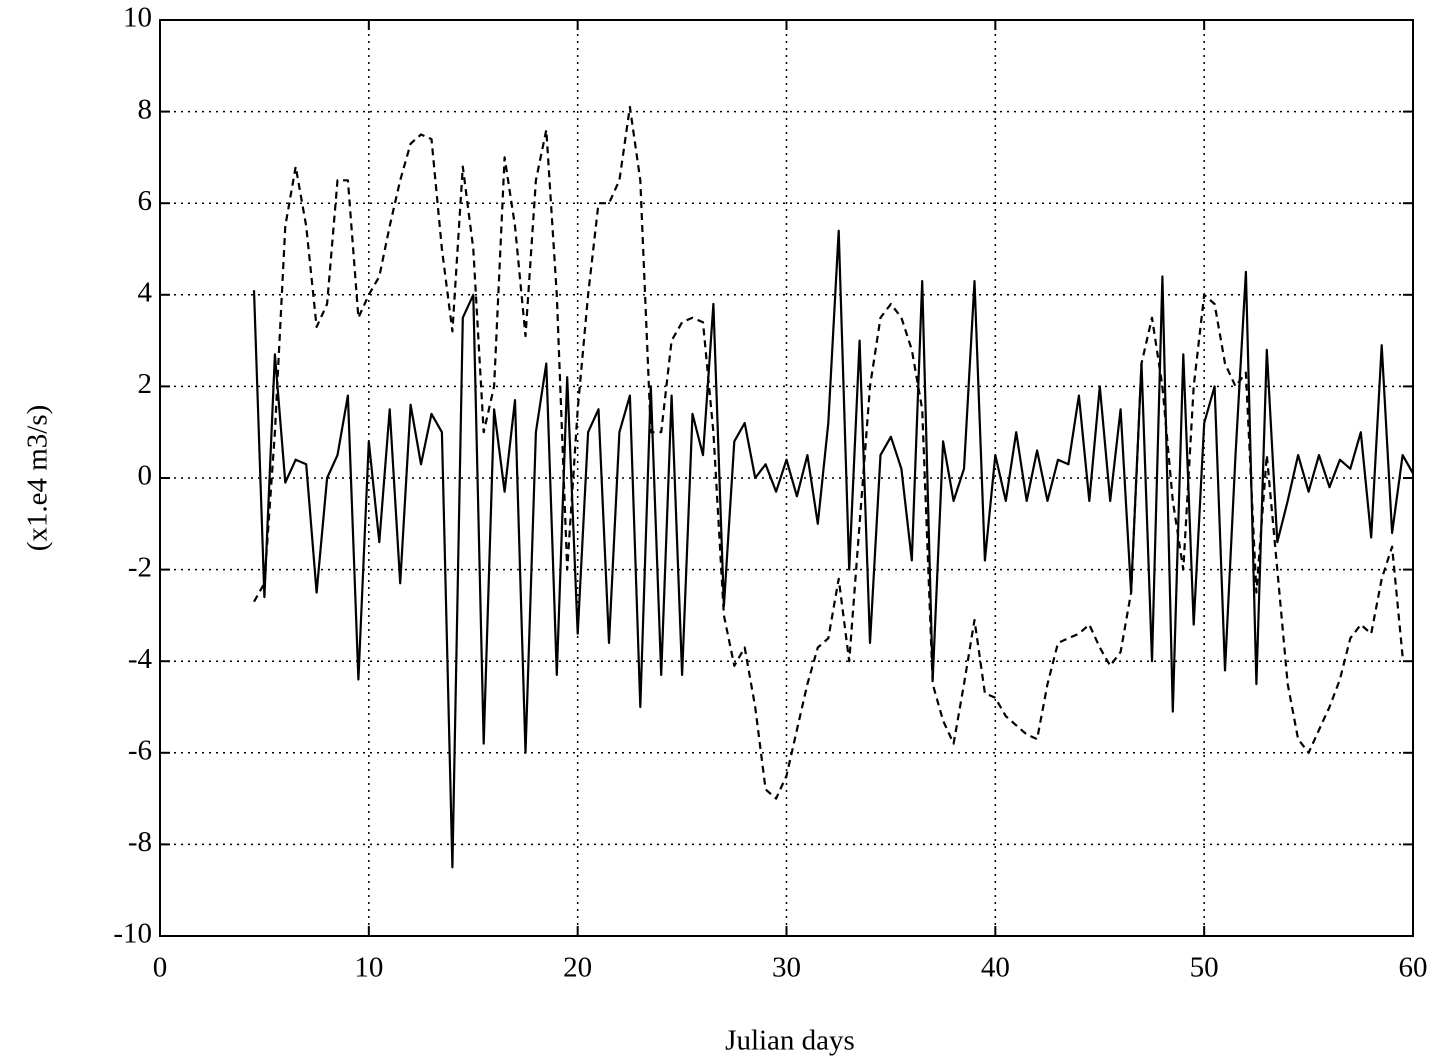 The width and height of the screenshot is (1436, 1064). I want to click on y-axis-label: (x1.e4 m3/s), so click(38, 478).